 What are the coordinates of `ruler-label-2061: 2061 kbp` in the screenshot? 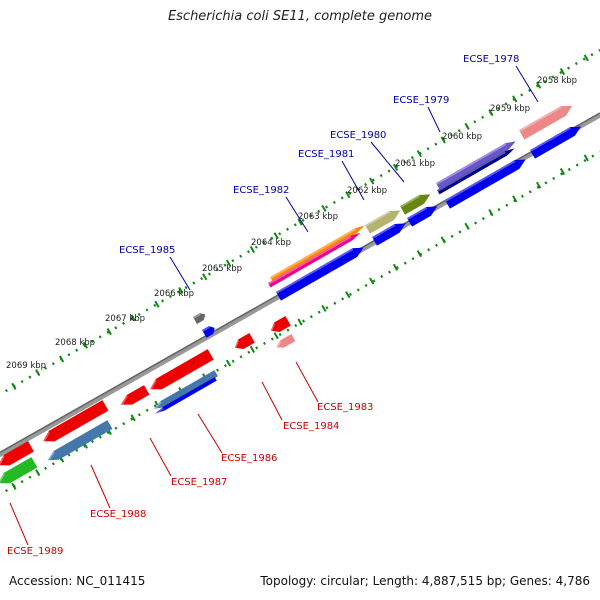 It's located at (415, 164).